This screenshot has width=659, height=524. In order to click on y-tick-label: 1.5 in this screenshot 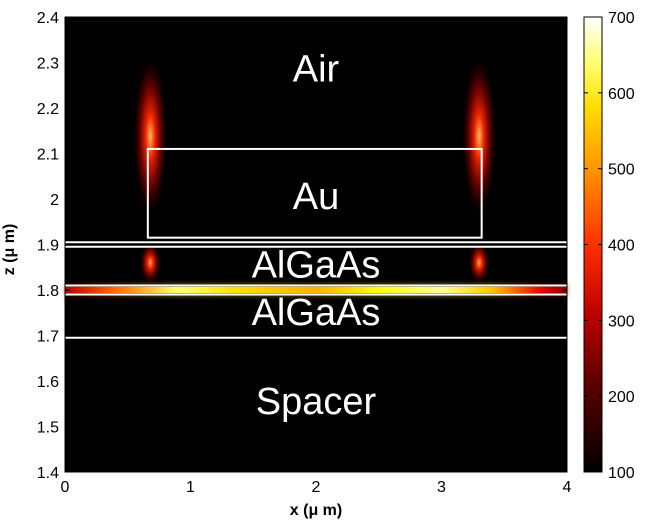, I will do `click(48, 428)`.